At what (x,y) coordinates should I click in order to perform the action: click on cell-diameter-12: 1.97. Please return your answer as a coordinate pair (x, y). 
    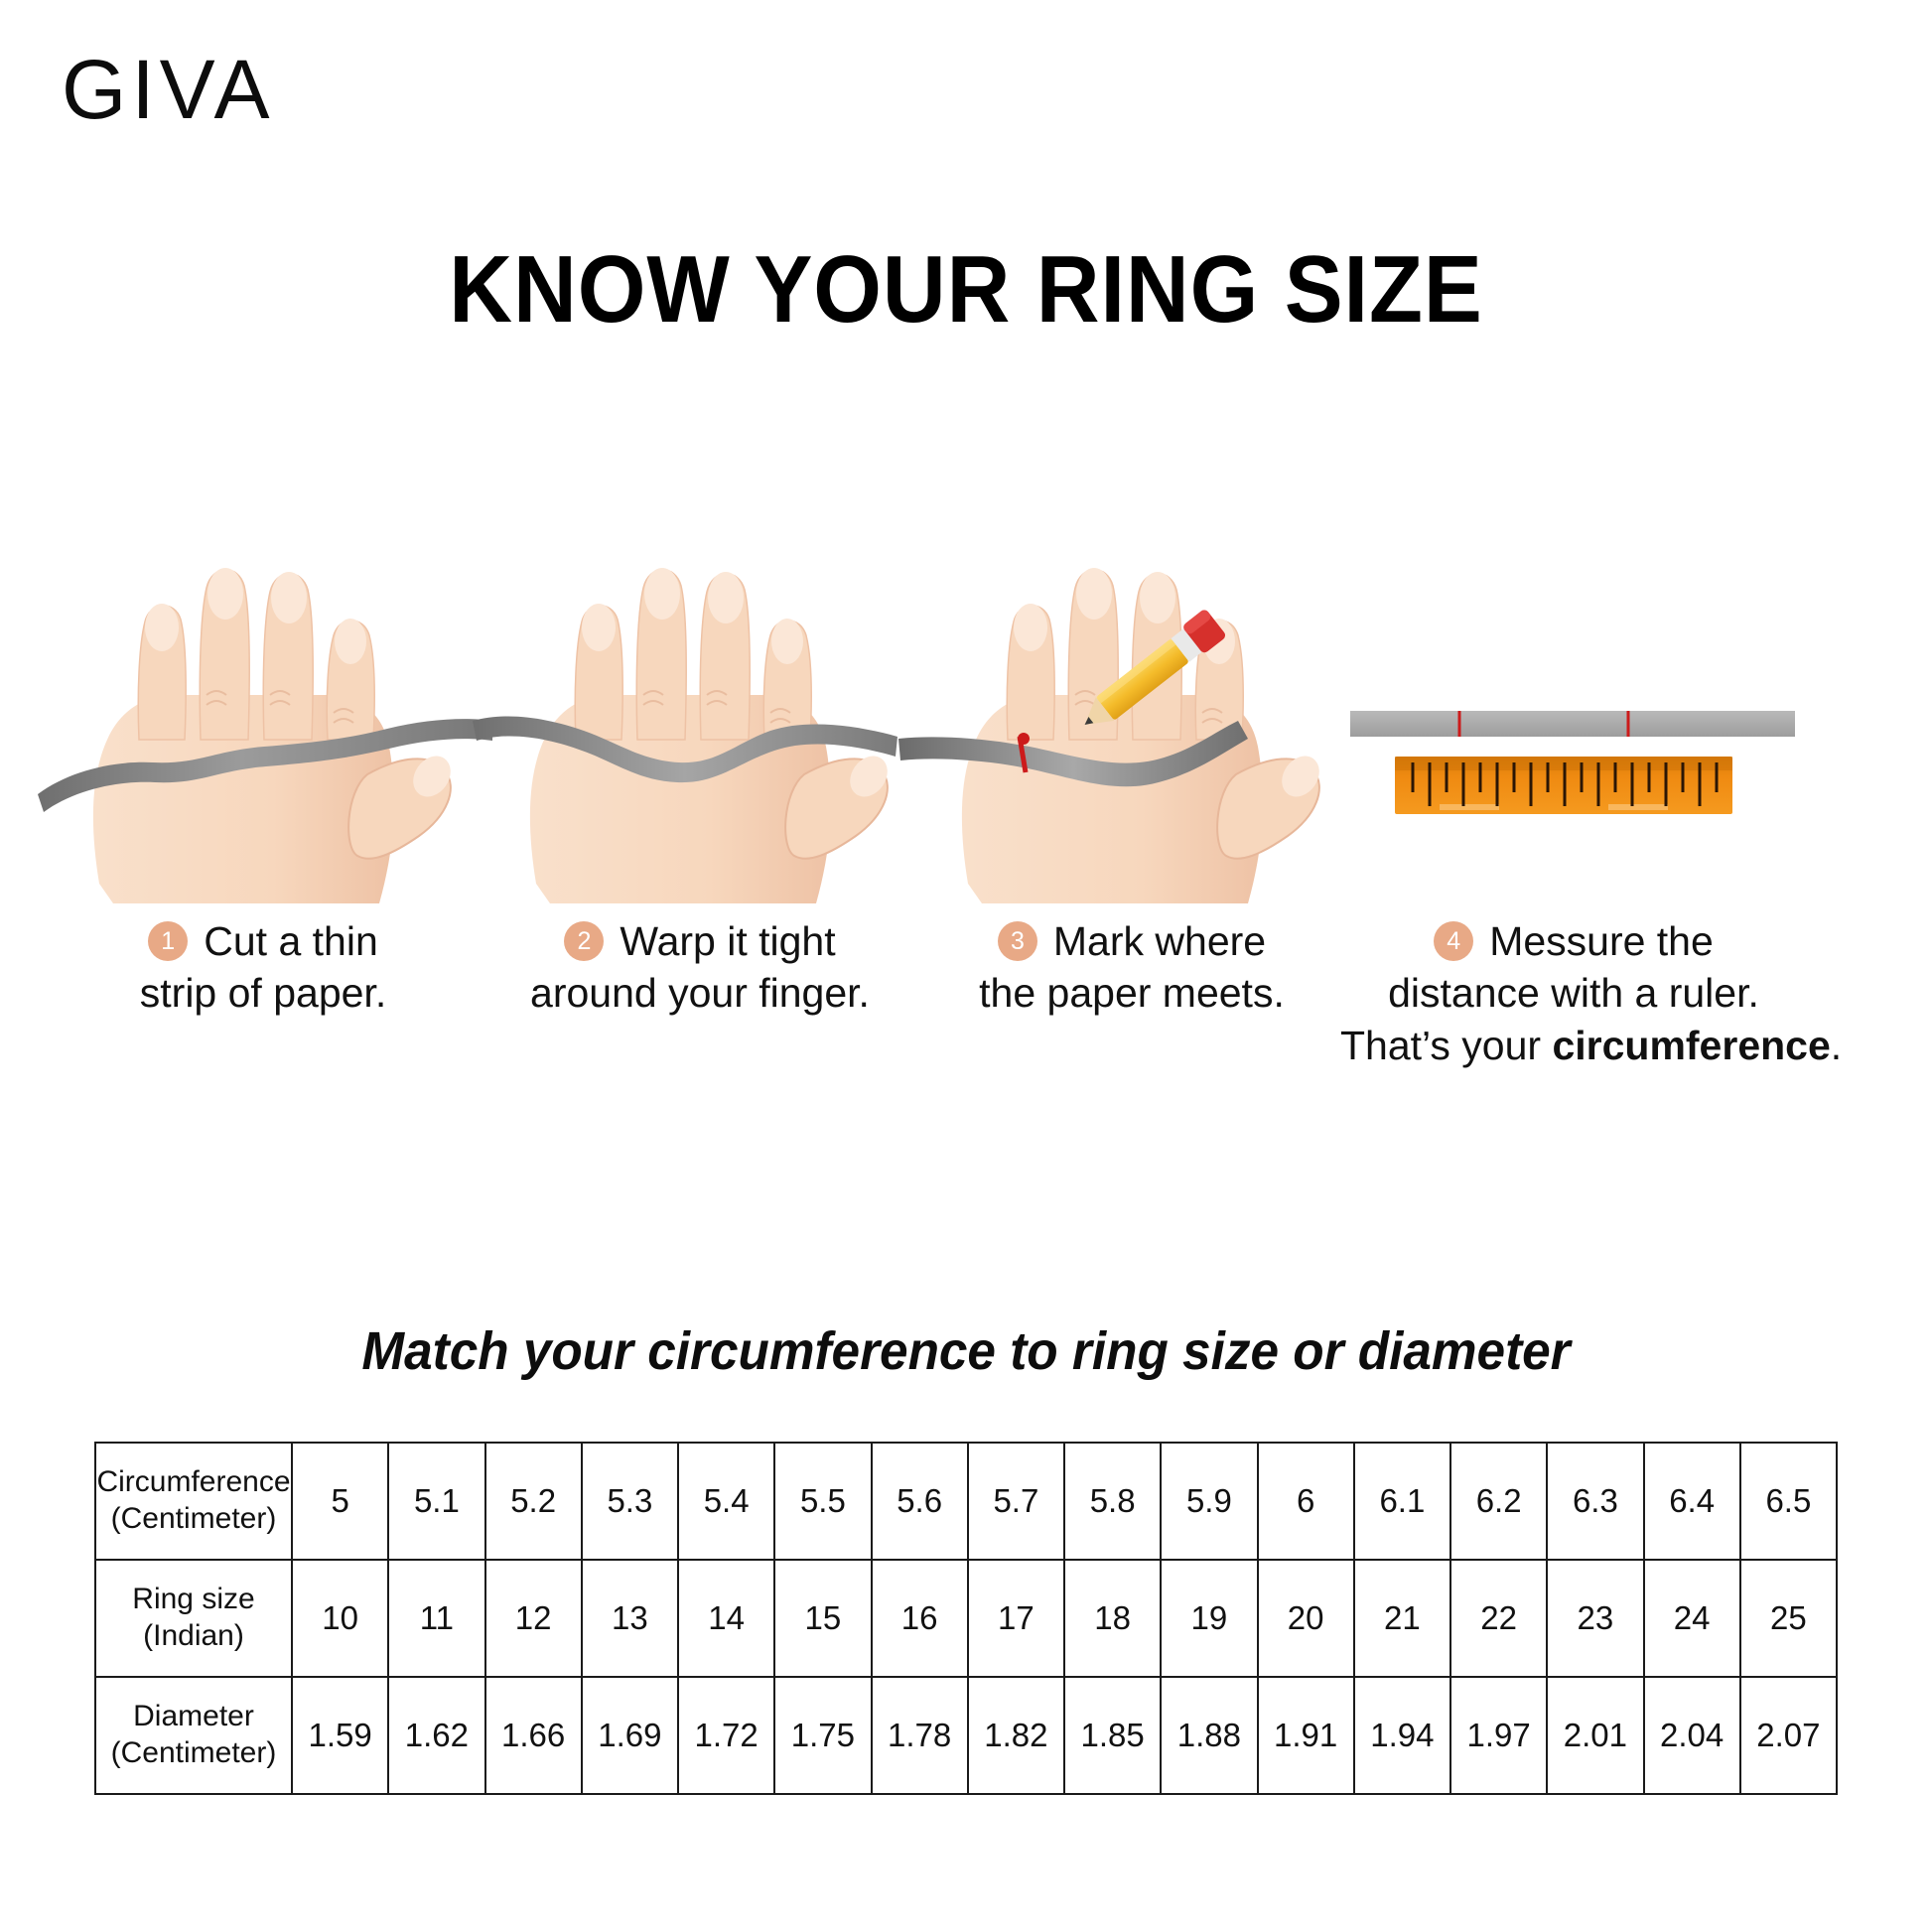
    Looking at the image, I should click on (1499, 1735).